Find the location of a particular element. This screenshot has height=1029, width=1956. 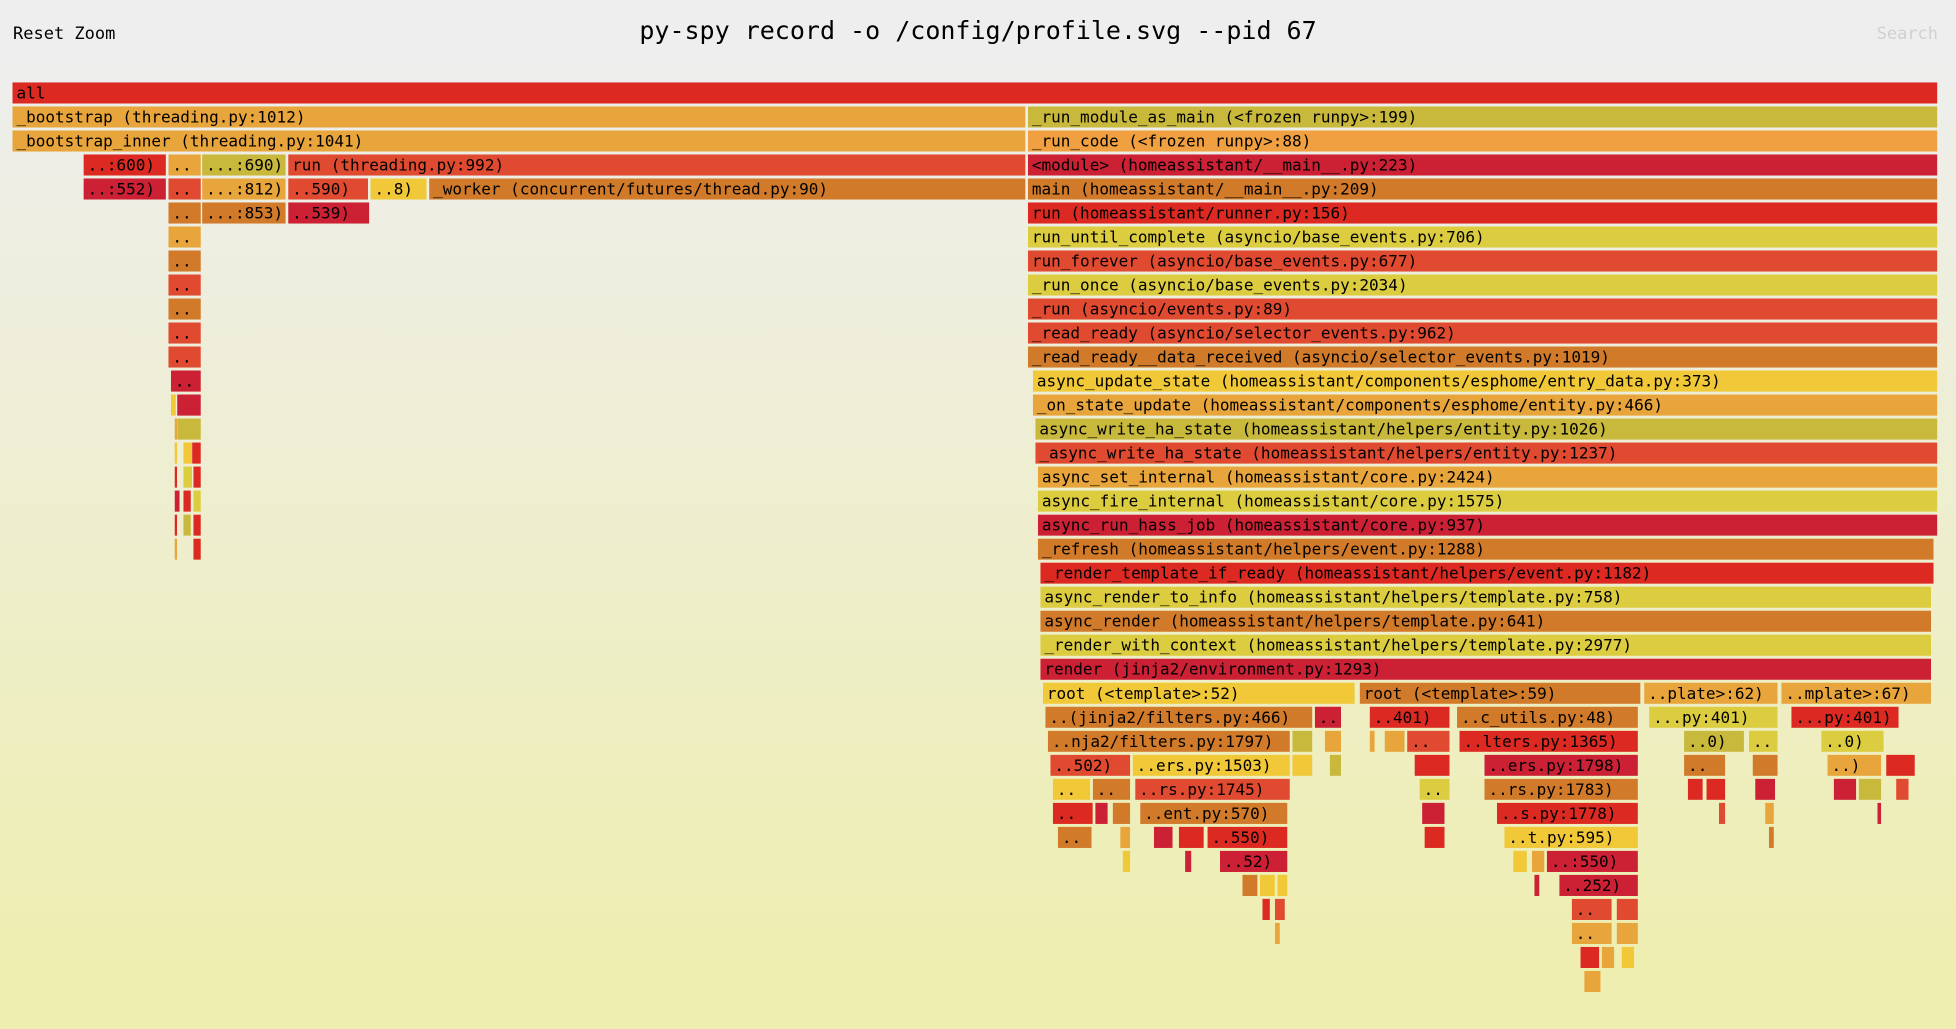

frame: _bootstrap_inner (threading.py:1041) is located at coordinates (519, 141).